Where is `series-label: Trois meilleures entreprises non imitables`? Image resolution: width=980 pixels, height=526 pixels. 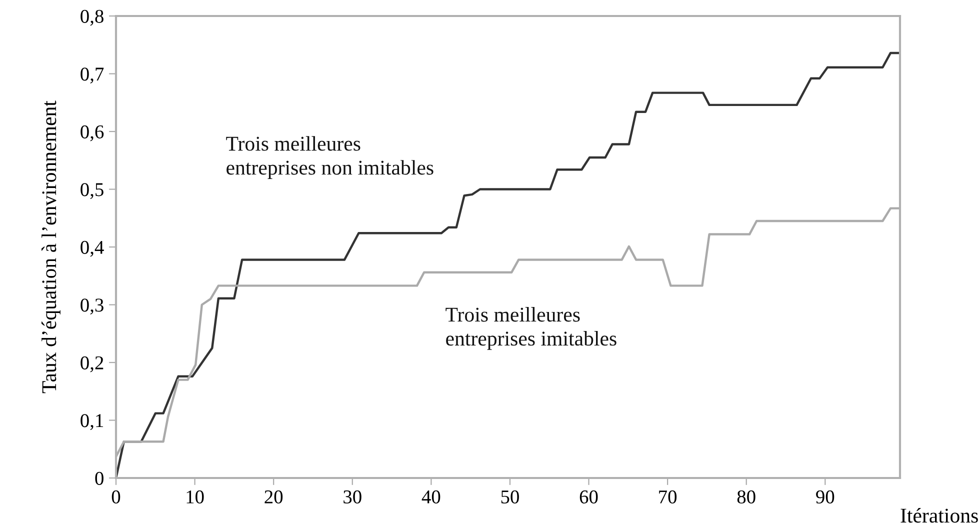
series-label: Trois meilleures entreprises non imitables is located at coordinates (330, 157).